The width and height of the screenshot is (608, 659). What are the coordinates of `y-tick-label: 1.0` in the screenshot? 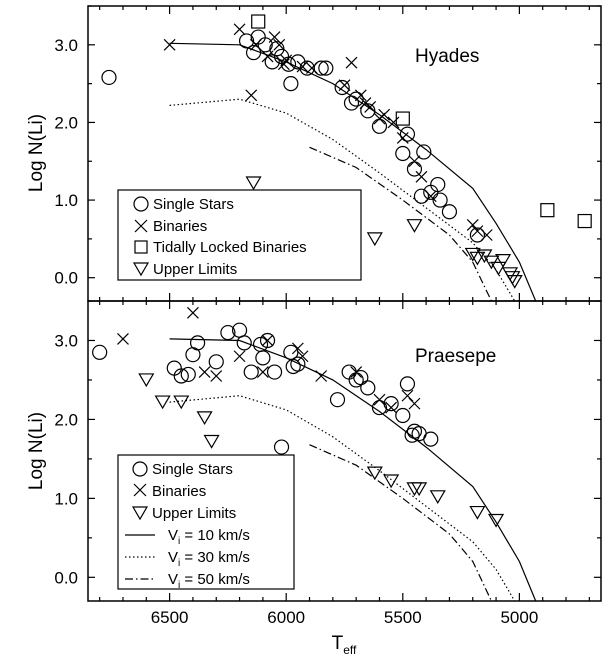 It's located at (66, 200).